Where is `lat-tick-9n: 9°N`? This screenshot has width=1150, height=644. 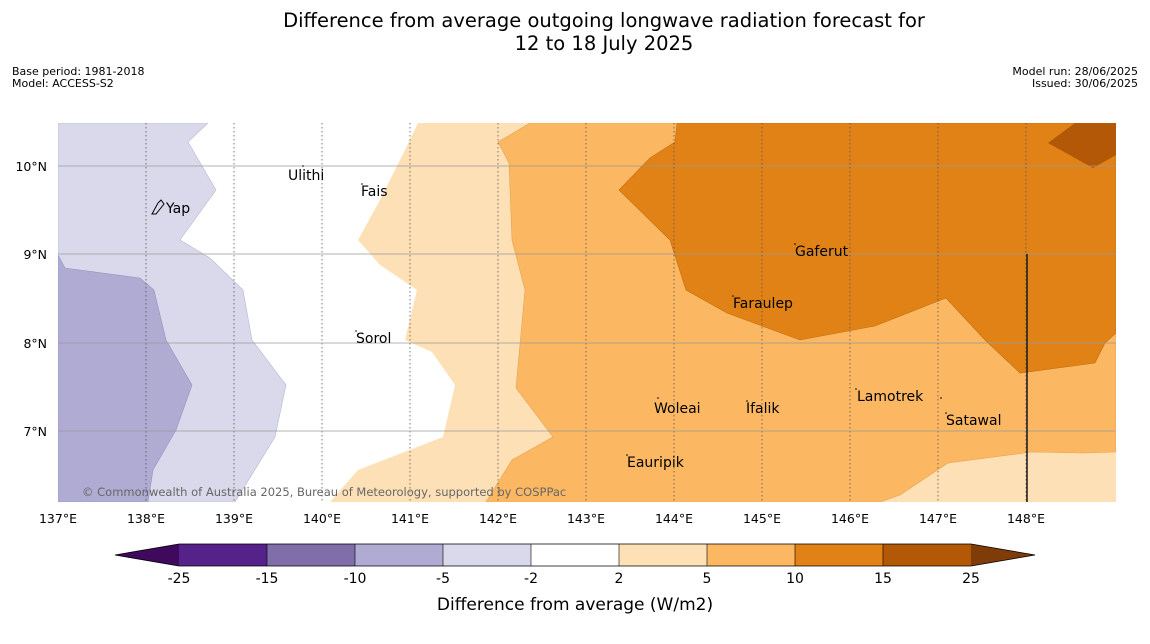
lat-tick-9n: 9°N is located at coordinates (35, 254).